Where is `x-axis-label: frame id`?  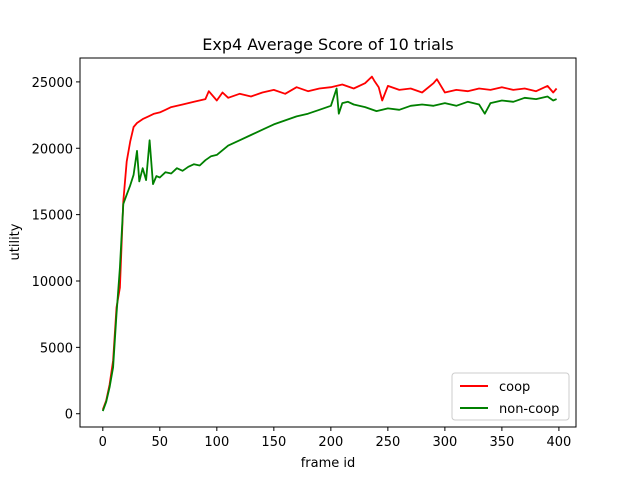
x-axis-label: frame id is located at coordinates (328, 463).